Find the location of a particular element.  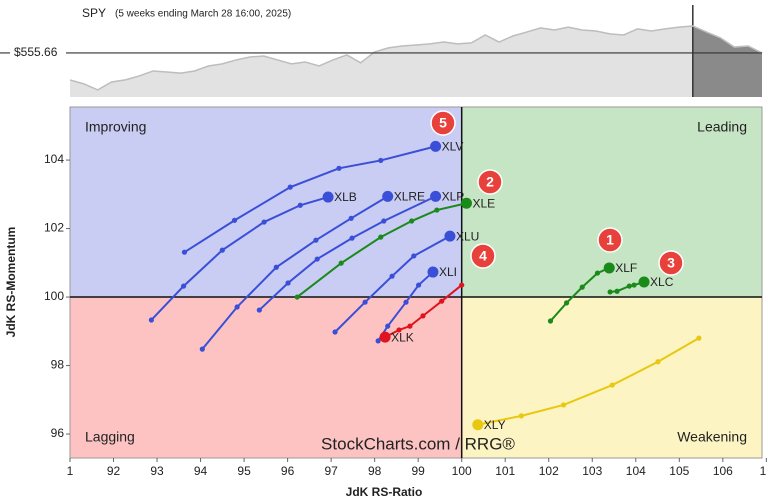

series-label: XLB is located at coordinates (345, 197).